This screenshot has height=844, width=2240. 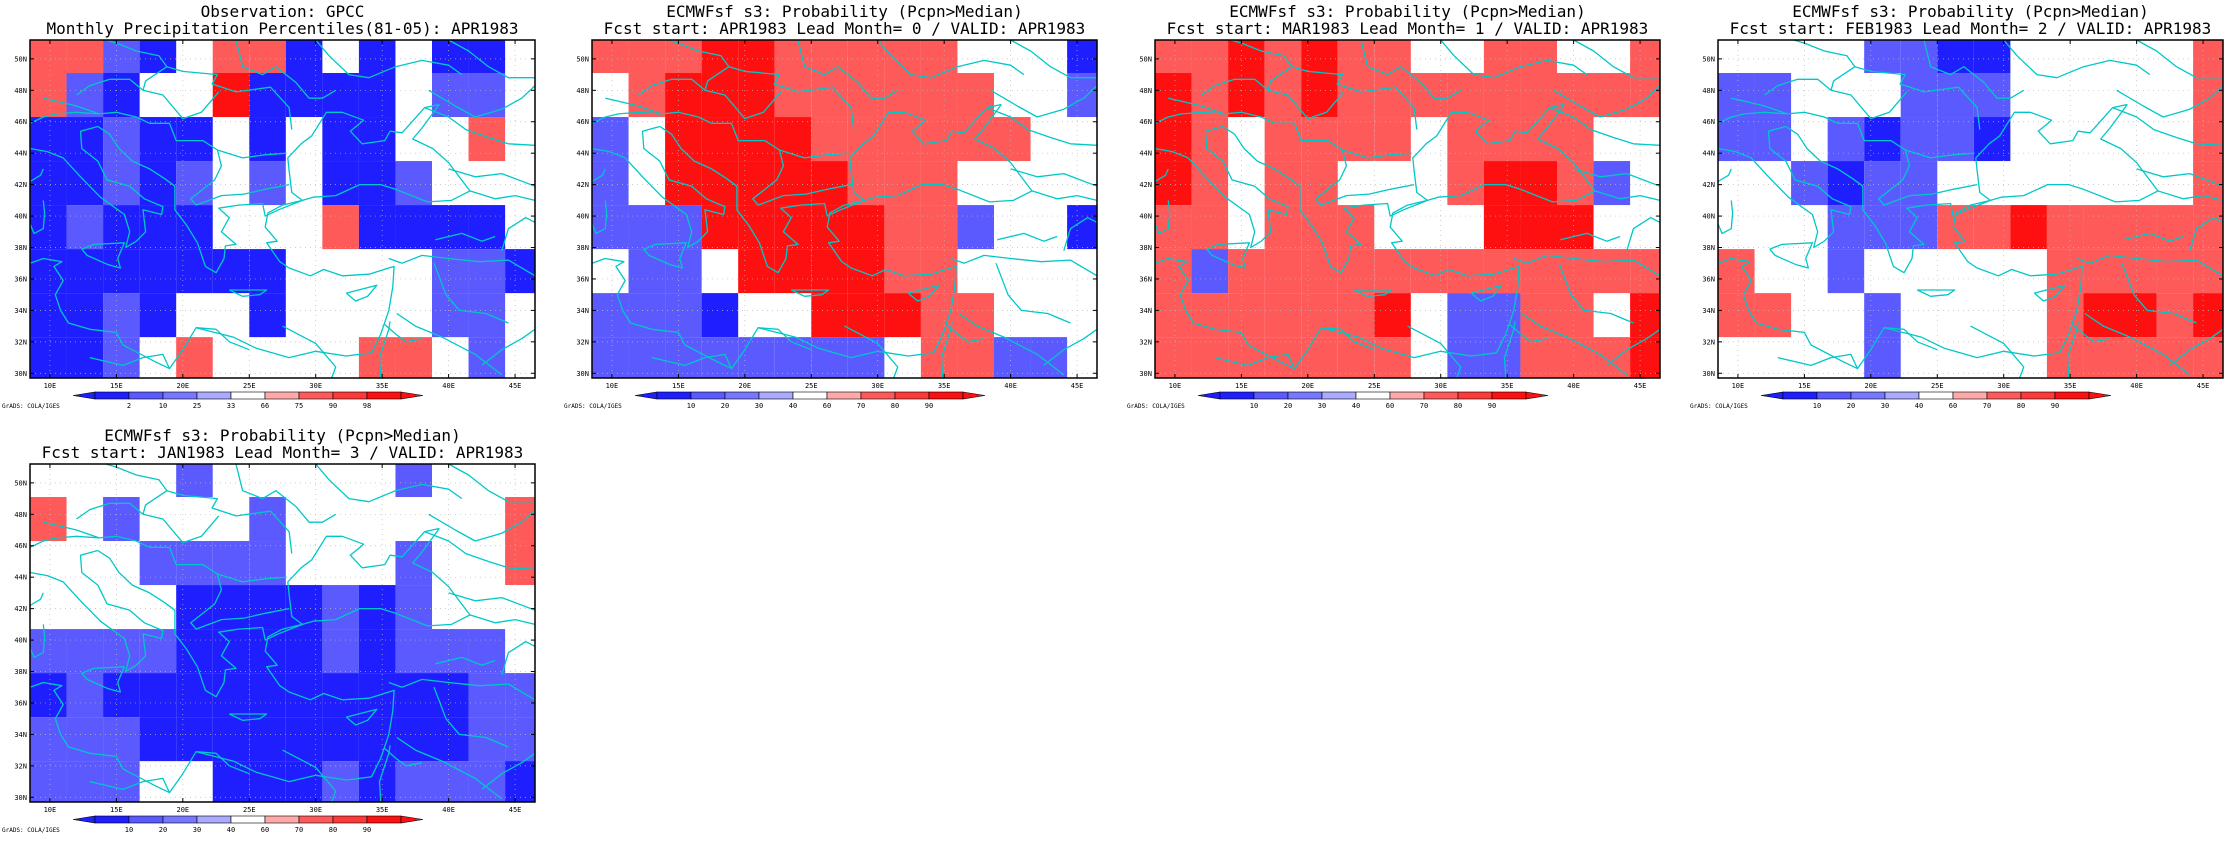 What do you see at coordinates (1919, 406) in the screenshot?
I see `colorbar-label: 40` at bounding box center [1919, 406].